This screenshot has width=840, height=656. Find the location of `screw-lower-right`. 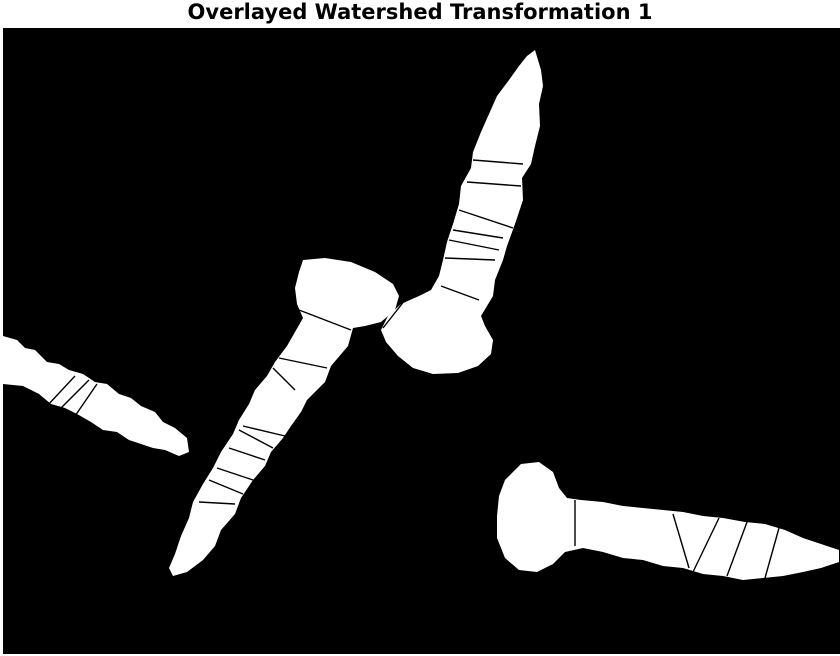

screw-lower-right is located at coordinates (668, 521).